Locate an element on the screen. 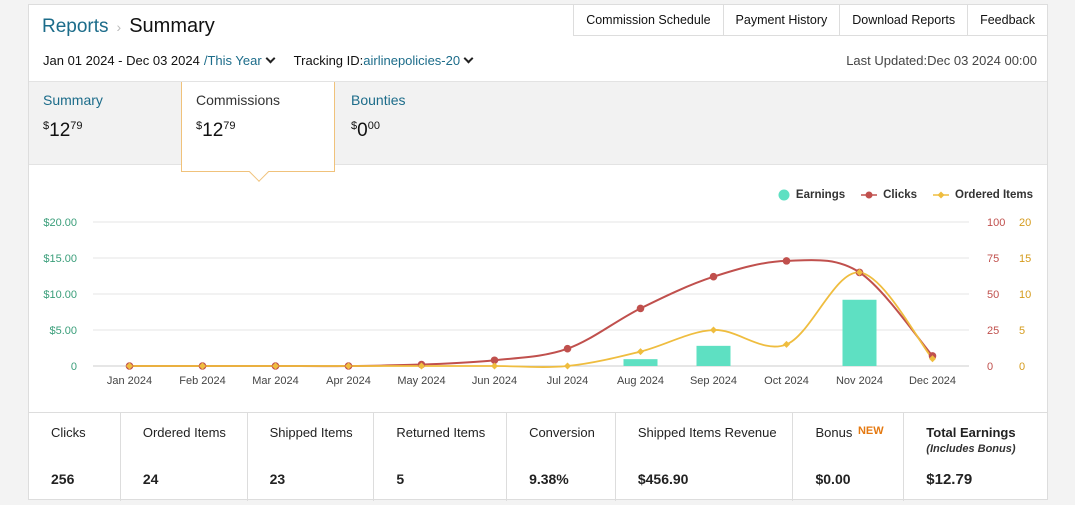  download-reports-link: Download Reports is located at coordinates (904, 20).